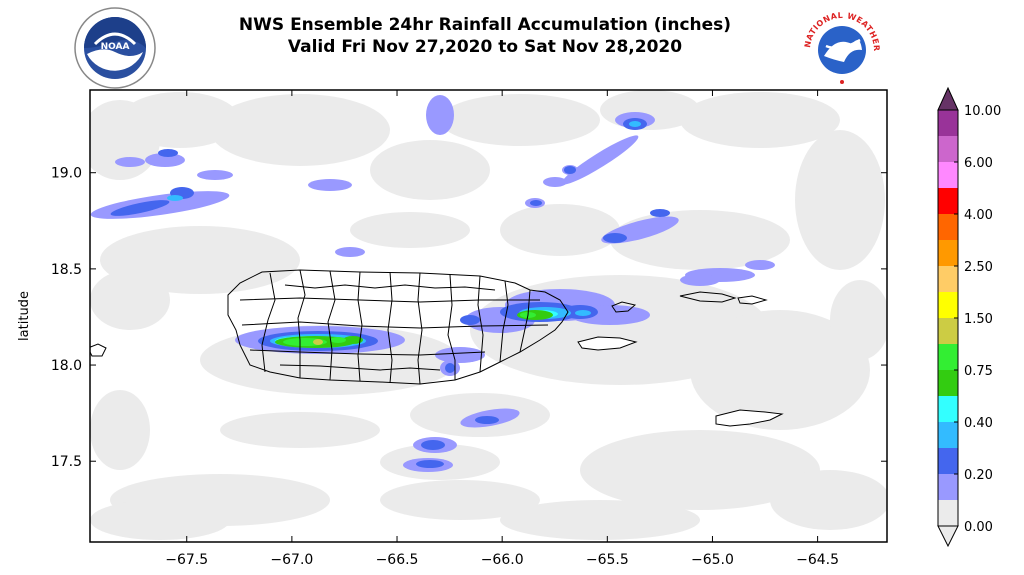 This screenshot has width=1024, height=575. I want to click on colorbar-tick-label: 0.40, so click(978, 423).